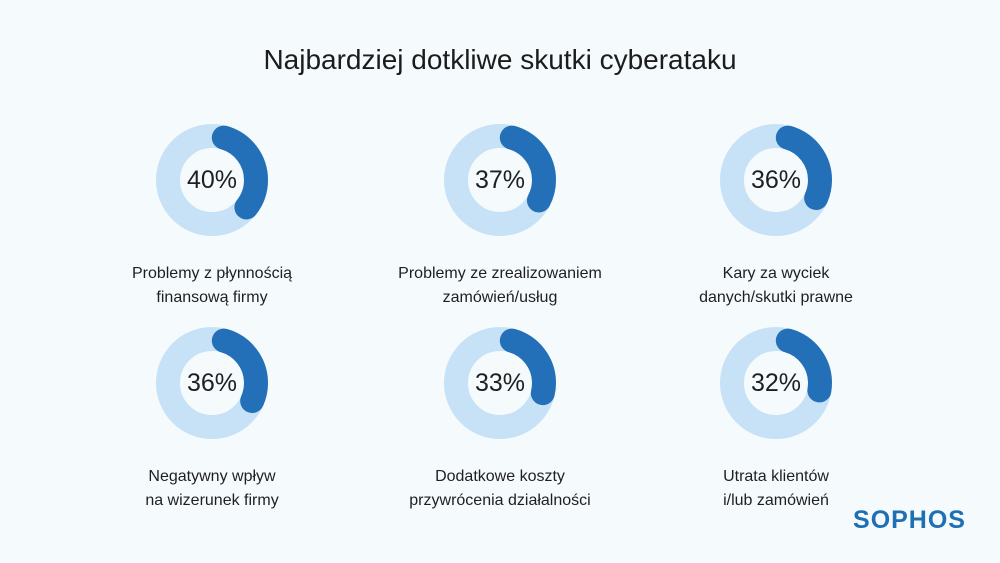 This screenshot has width=1000, height=563. I want to click on percent-label: 40%, so click(212, 179).